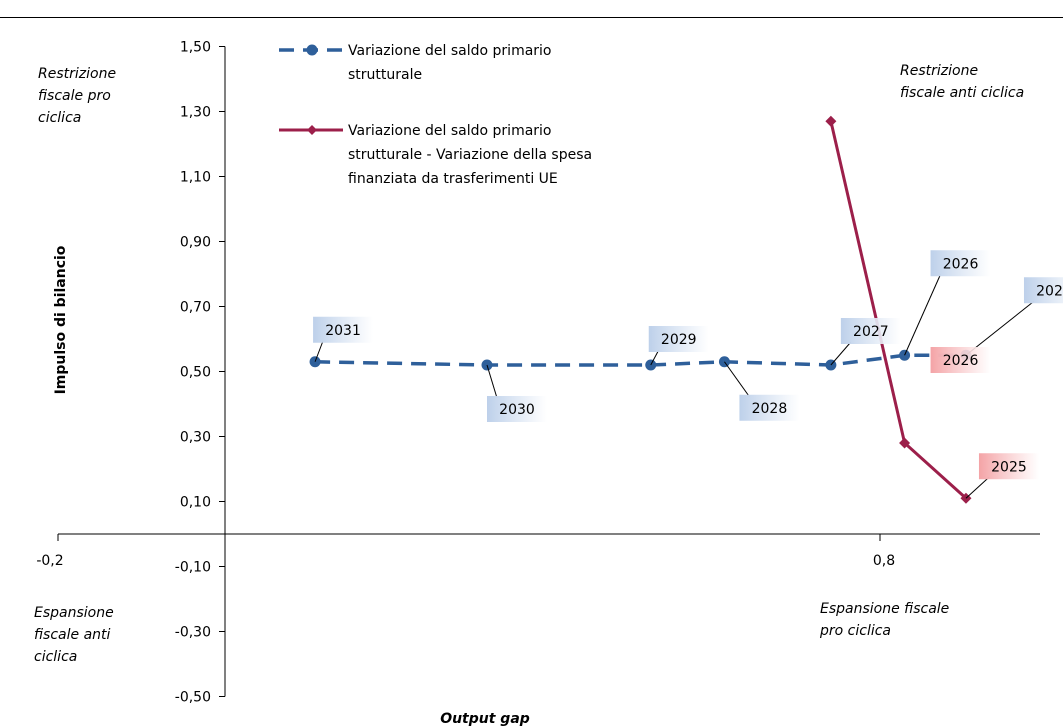 The image size is (1063, 726). Describe the element at coordinates (193, 633) in the screenshot. I see `y-tick-label: -0,30` at that location.